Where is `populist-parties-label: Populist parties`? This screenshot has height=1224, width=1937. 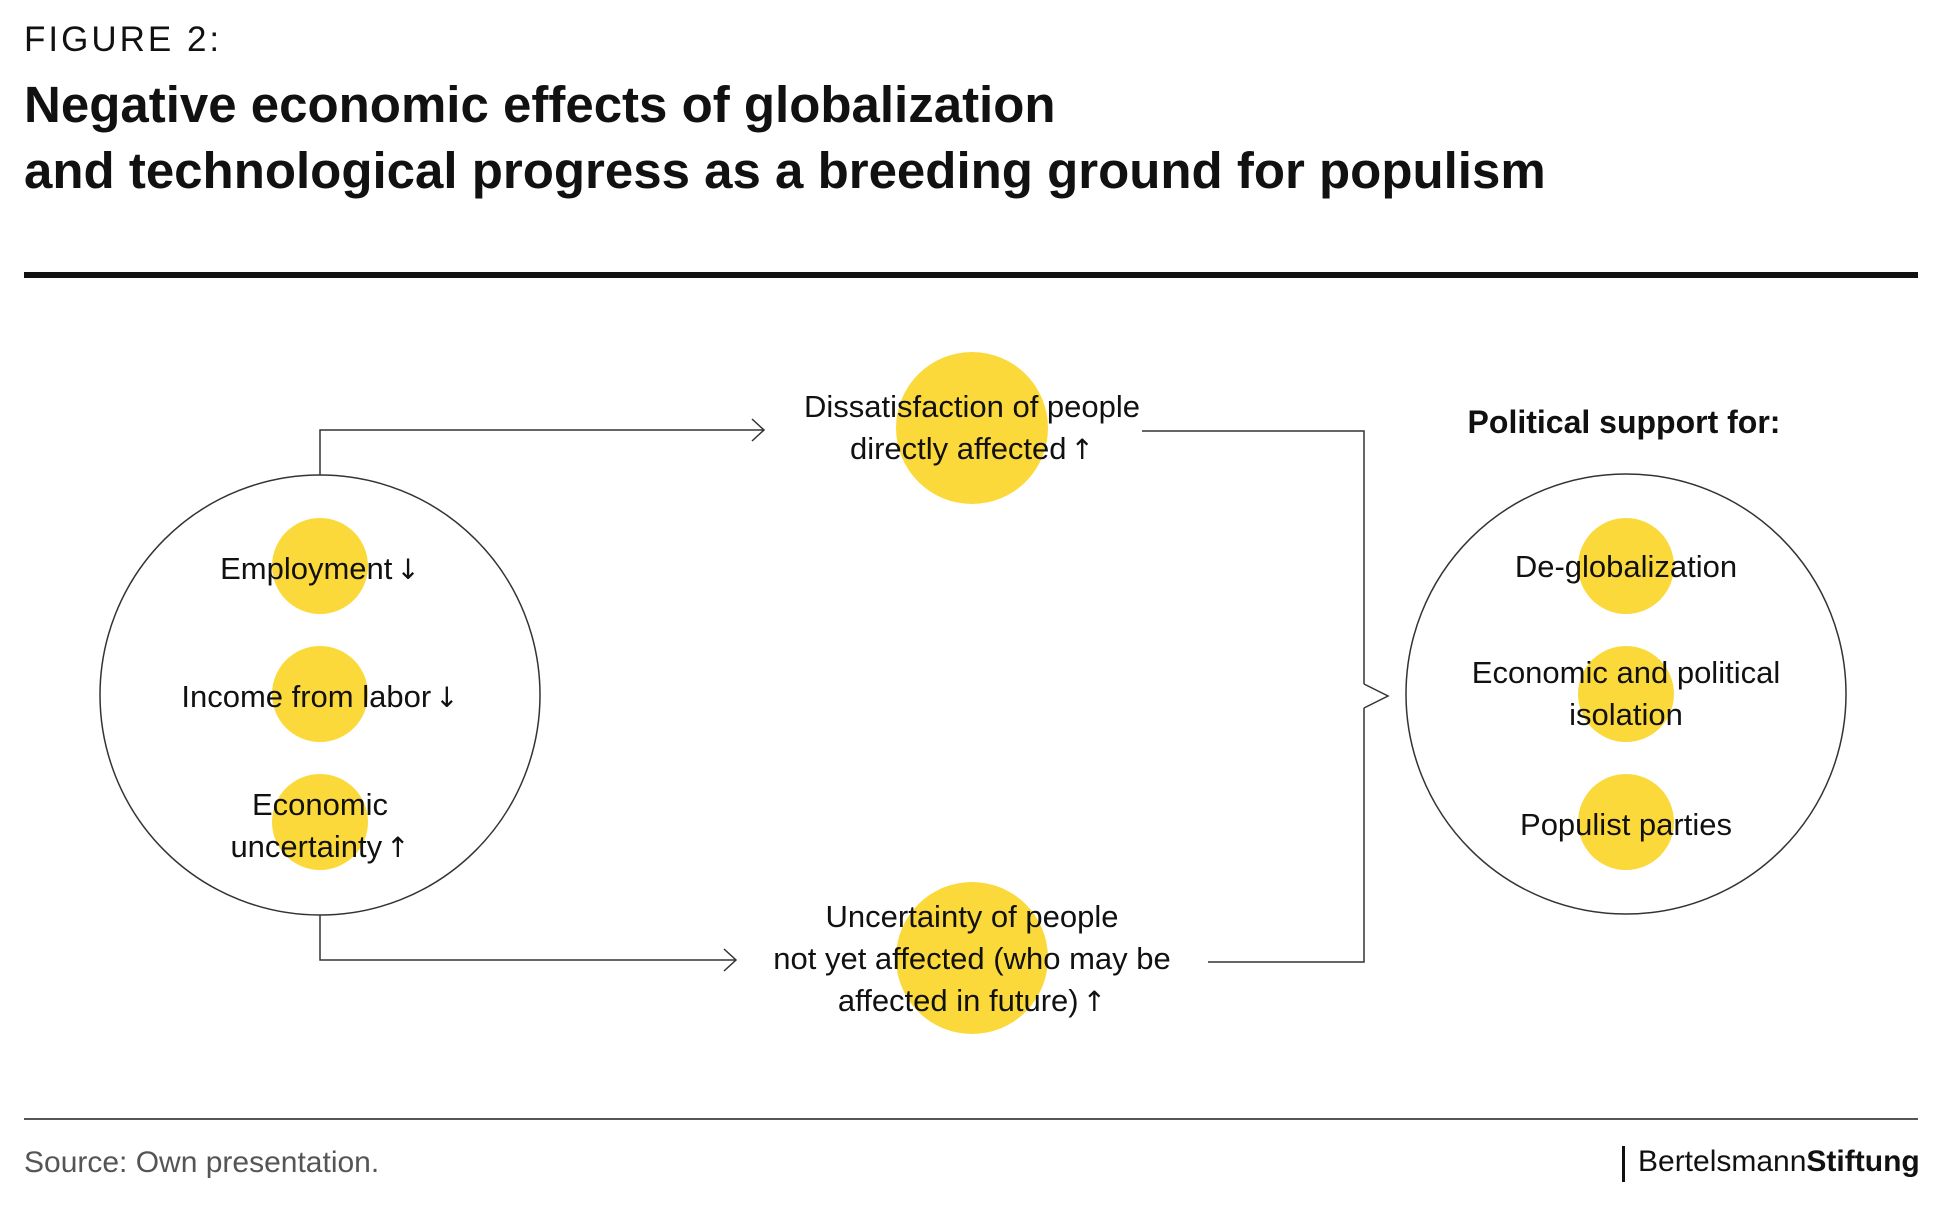 populist-parties-label: Populist parties is located at coordinates (1626, 824).